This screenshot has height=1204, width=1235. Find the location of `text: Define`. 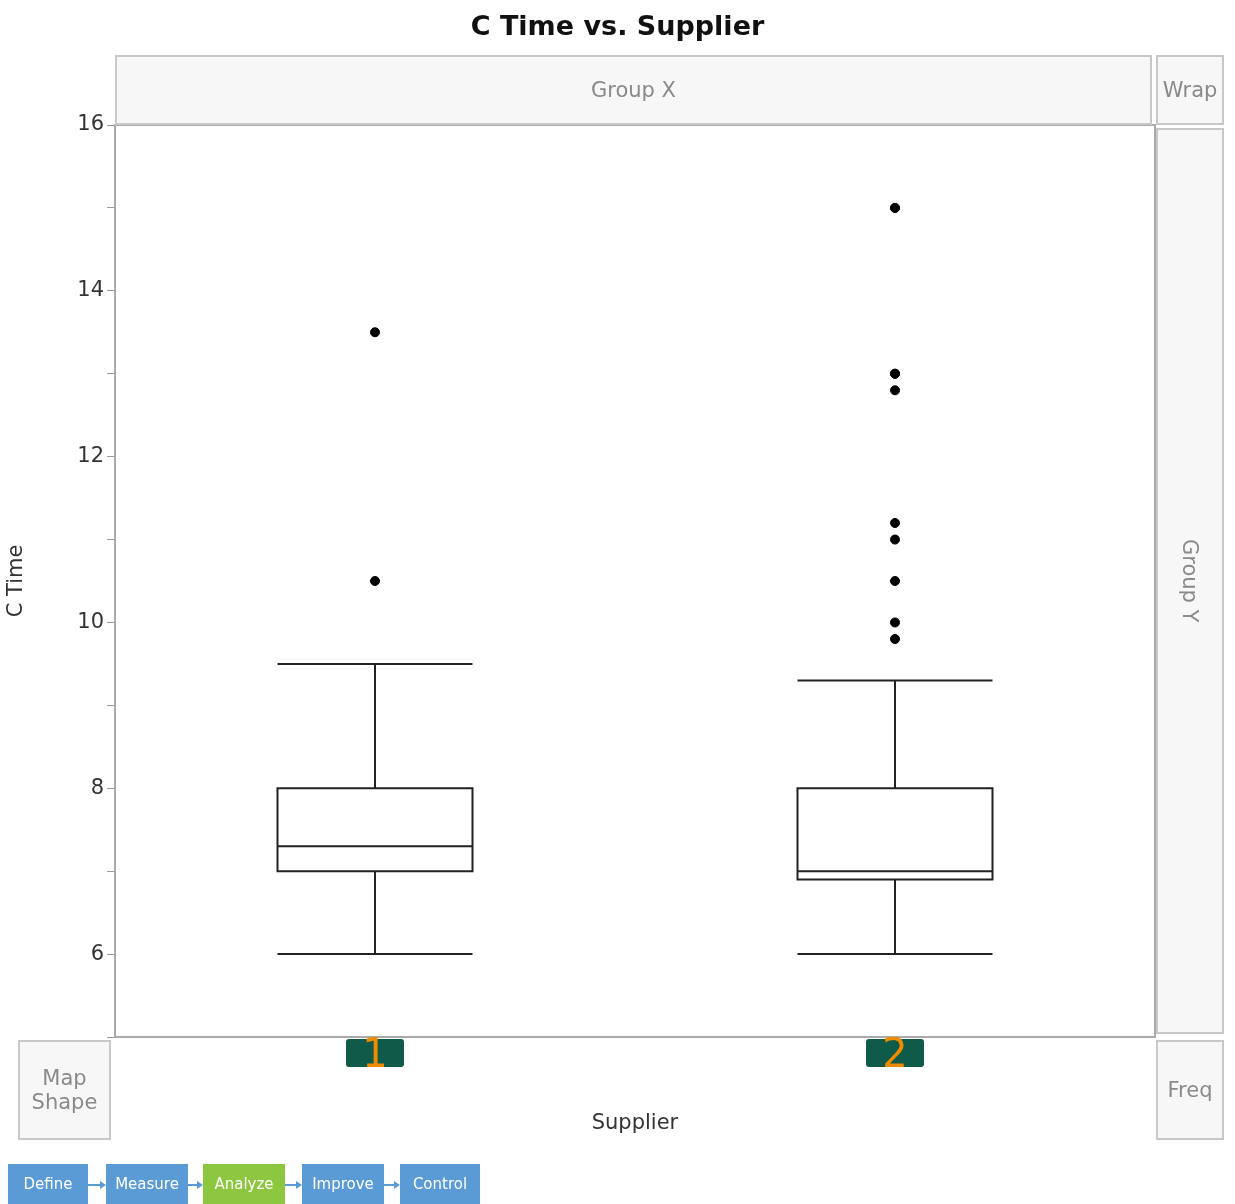

text: Define is located at coordinates (48, 1184).